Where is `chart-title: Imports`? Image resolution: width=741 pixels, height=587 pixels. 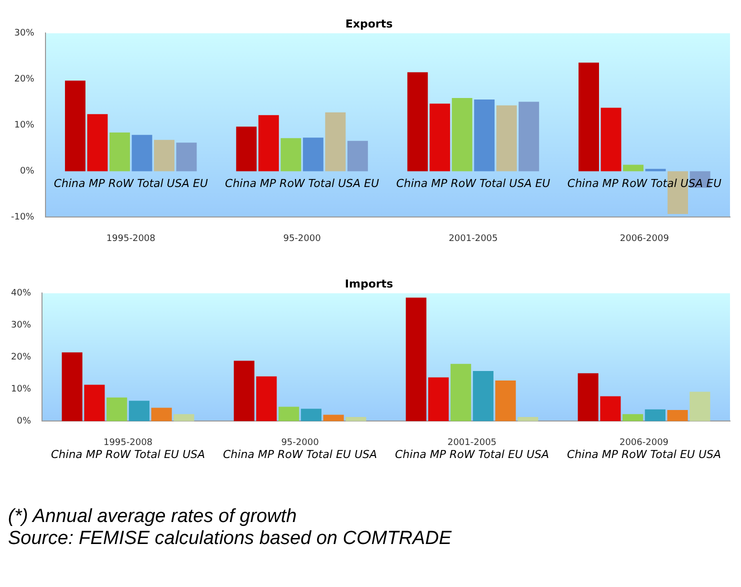 chart-title: Imports is located at coordinates (369, 283).